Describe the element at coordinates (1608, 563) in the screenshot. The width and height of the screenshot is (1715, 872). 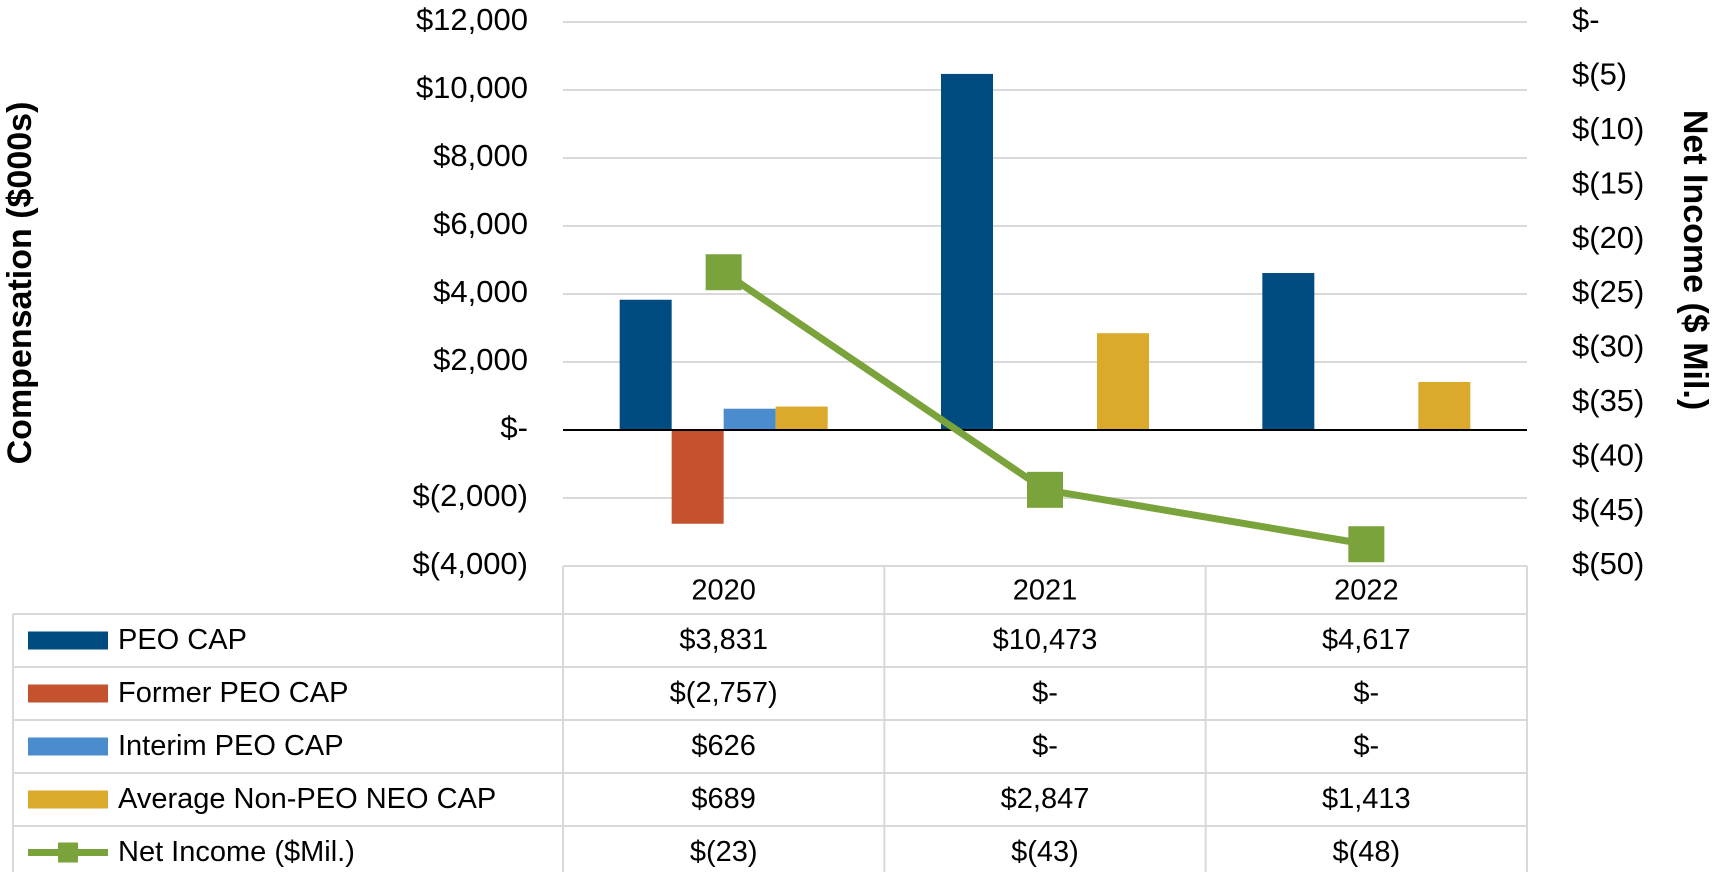
I see `right-tick-label: $(50)` at that location.